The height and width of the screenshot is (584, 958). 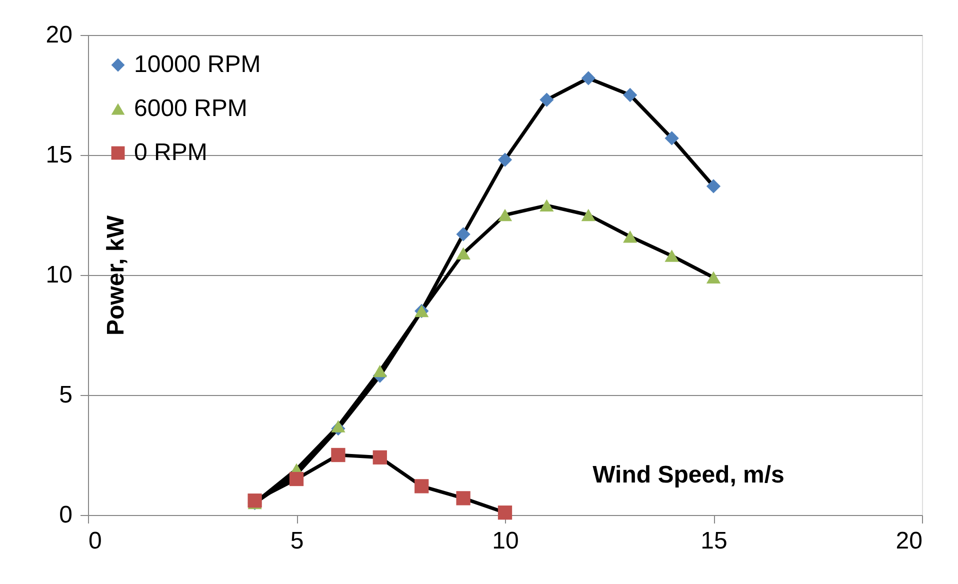 What do you see at coordinates (297, 541) in the screenshot?
I see `x-tick-label: 5` at bounding box center [297, 541].